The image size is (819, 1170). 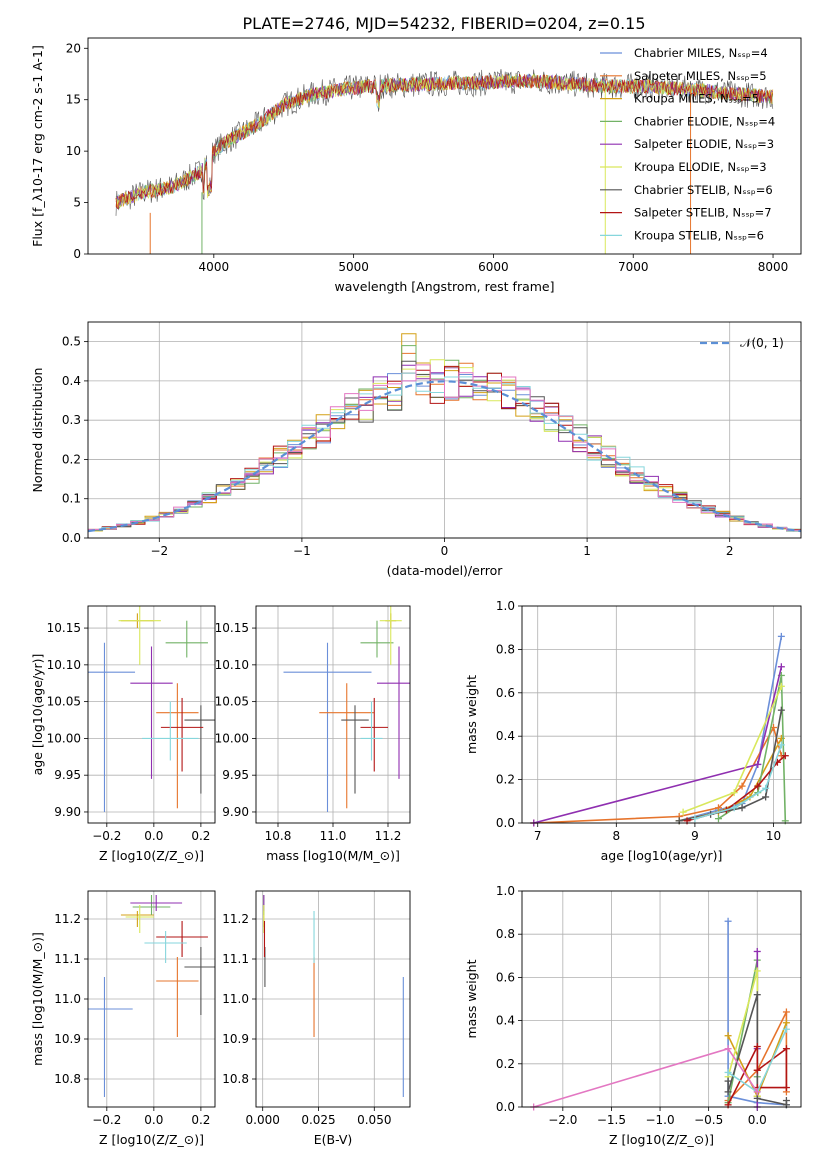 I want to click on x-tick-label: 11.0, so click(x=333, y=836).